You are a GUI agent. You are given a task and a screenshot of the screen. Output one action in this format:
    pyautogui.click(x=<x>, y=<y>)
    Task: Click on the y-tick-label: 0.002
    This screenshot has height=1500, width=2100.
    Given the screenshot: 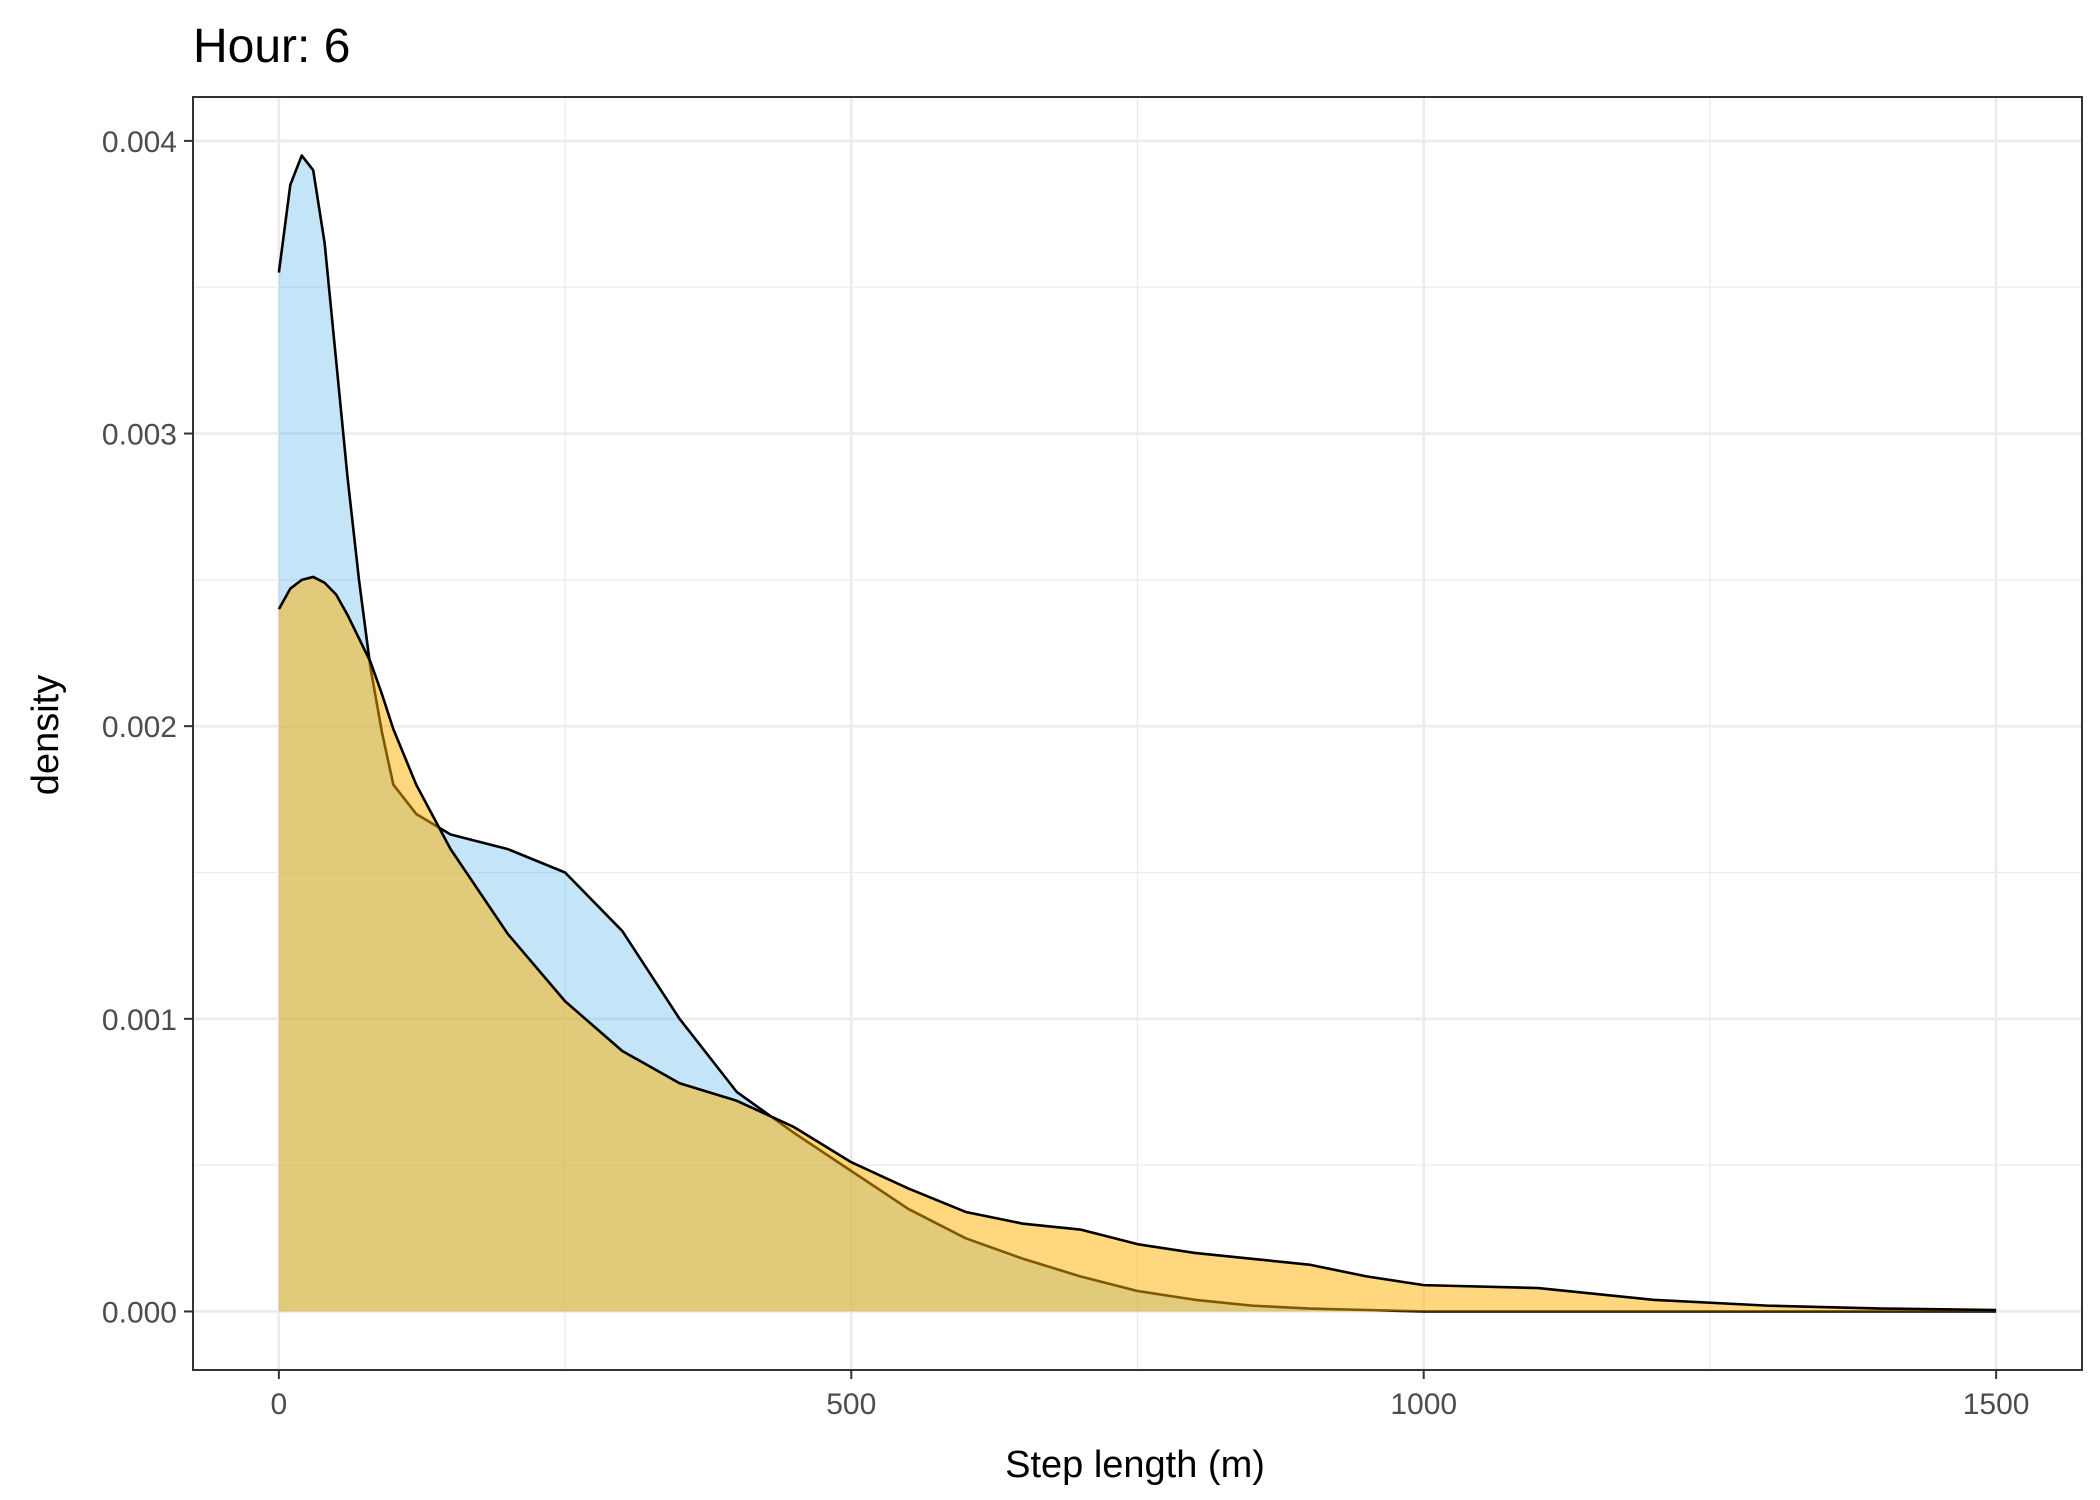 What is the action you would take?
    pyautogui.click(x=139, y=727)
    